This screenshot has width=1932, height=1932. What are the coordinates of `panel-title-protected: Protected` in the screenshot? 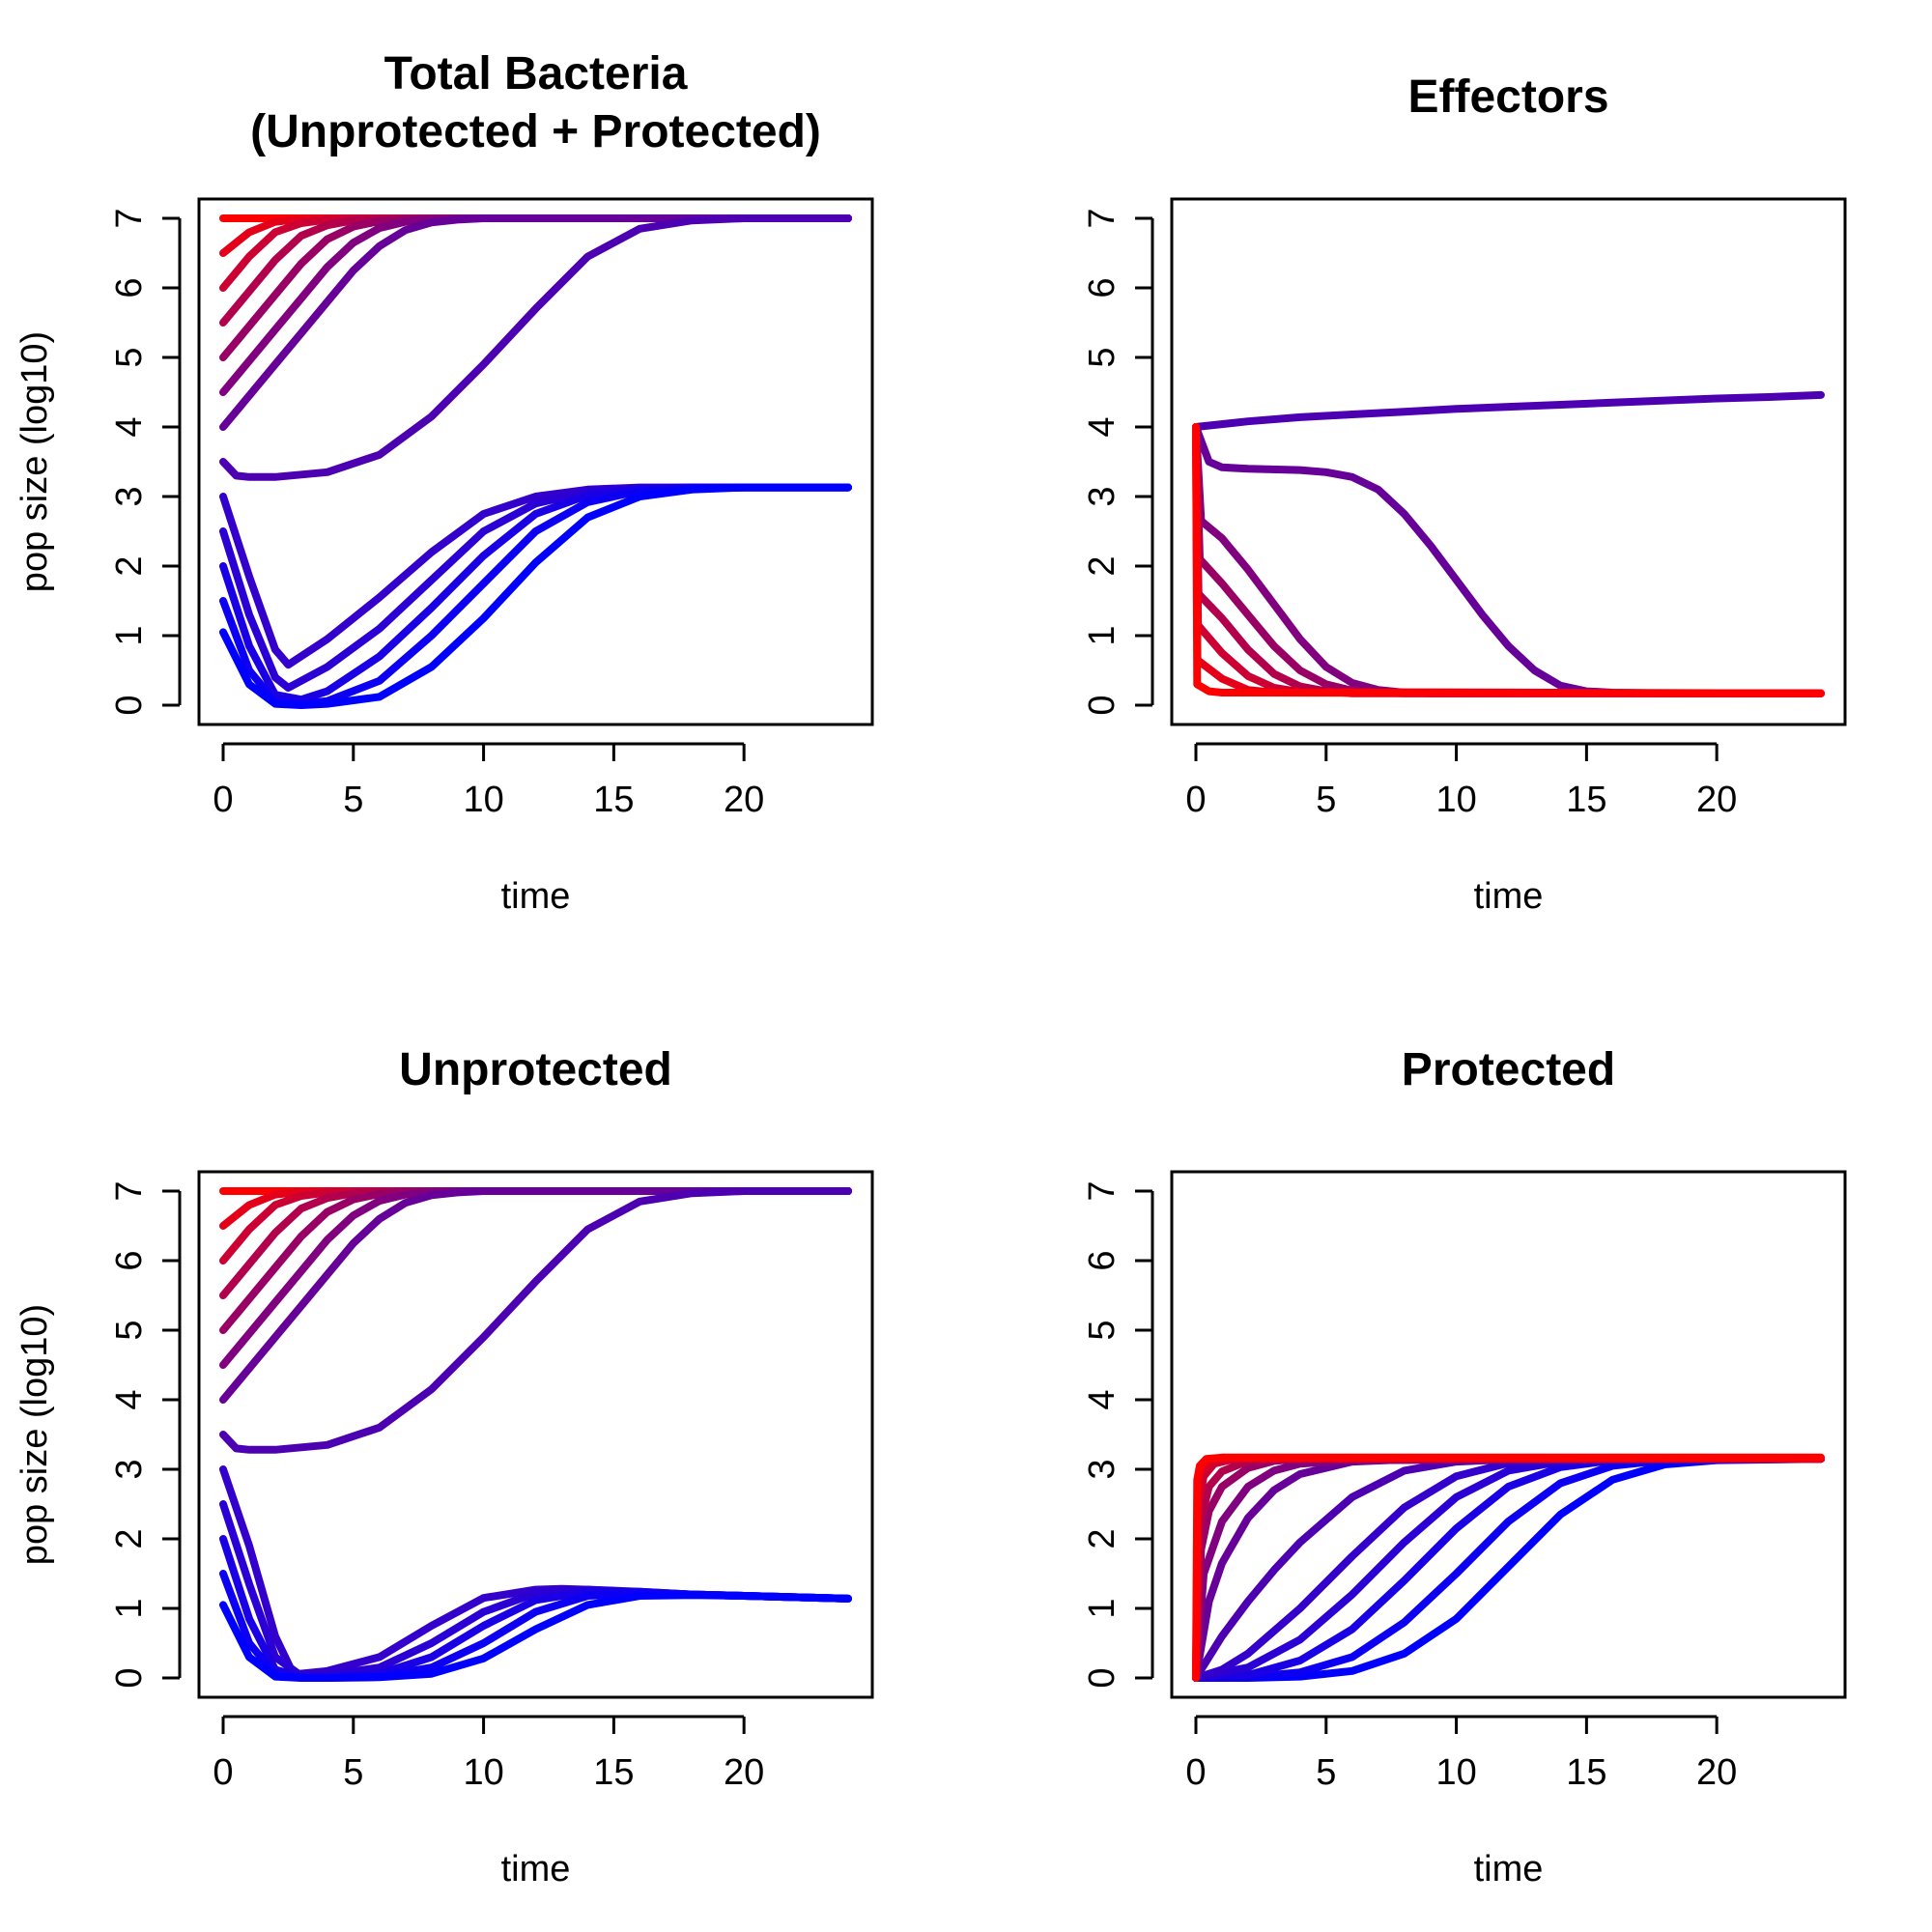 It's located at (1508, 1069).